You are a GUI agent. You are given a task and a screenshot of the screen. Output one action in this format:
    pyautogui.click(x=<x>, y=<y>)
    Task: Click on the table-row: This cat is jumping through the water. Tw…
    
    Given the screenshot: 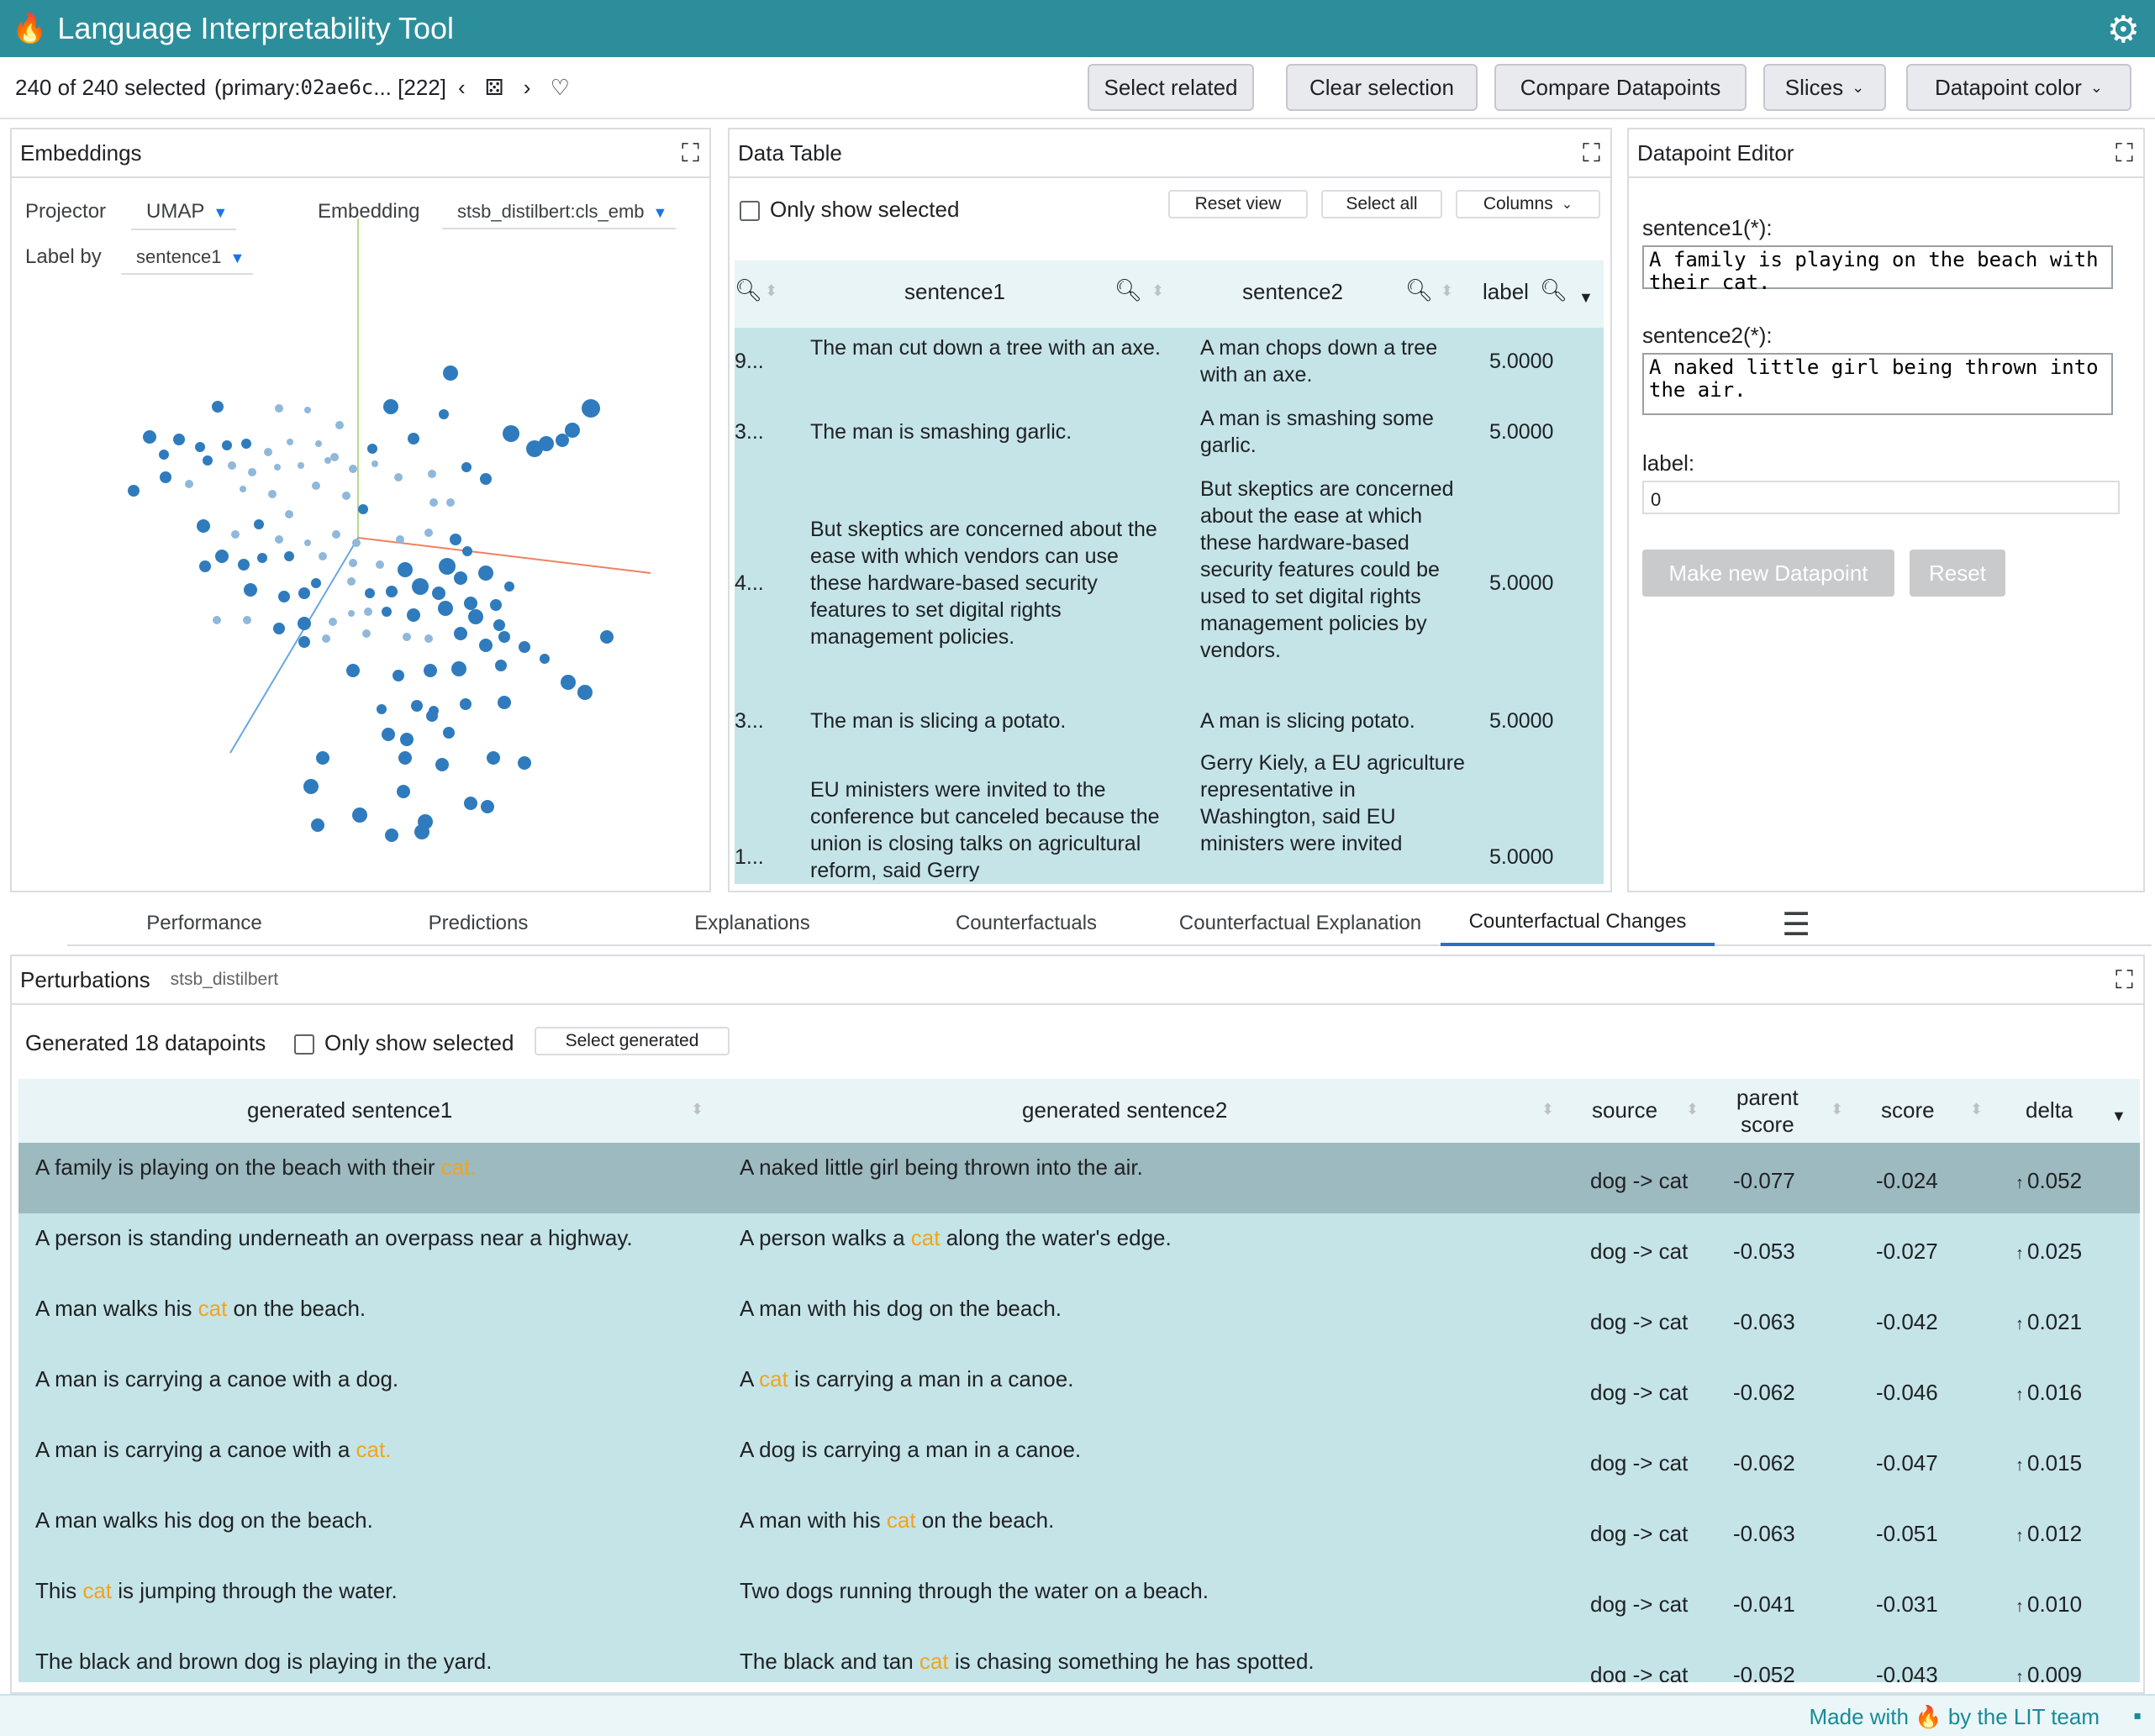 What is the action you would take?
    pyautogui.click(x=1079, y=1601)
    